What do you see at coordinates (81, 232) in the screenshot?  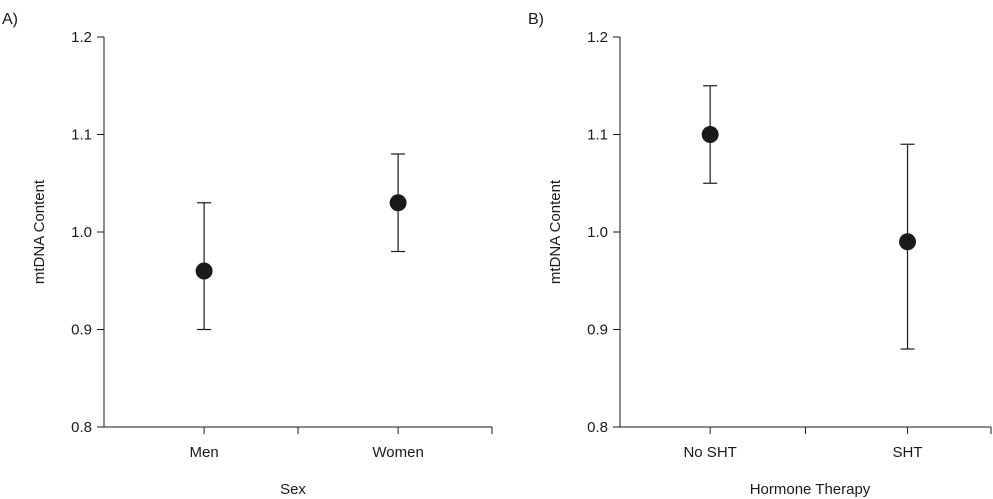 I see `panel-a-y-tick-label: 1.0` at bounding box center [81, 232].